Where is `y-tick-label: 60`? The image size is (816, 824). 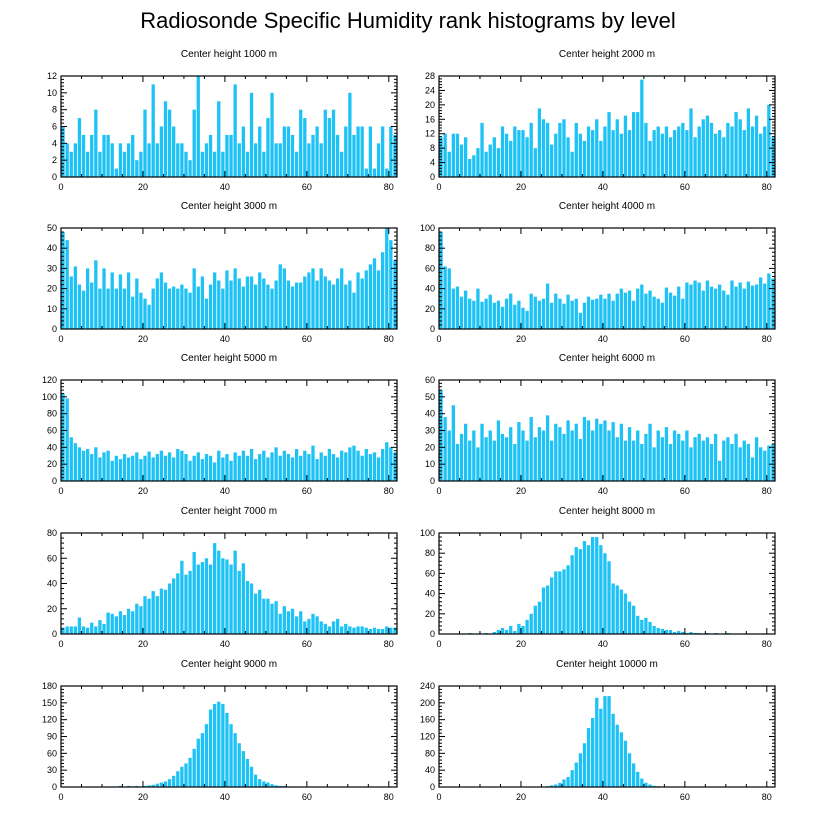 y-tick-label: 60 is located at coordinates (52, 558).